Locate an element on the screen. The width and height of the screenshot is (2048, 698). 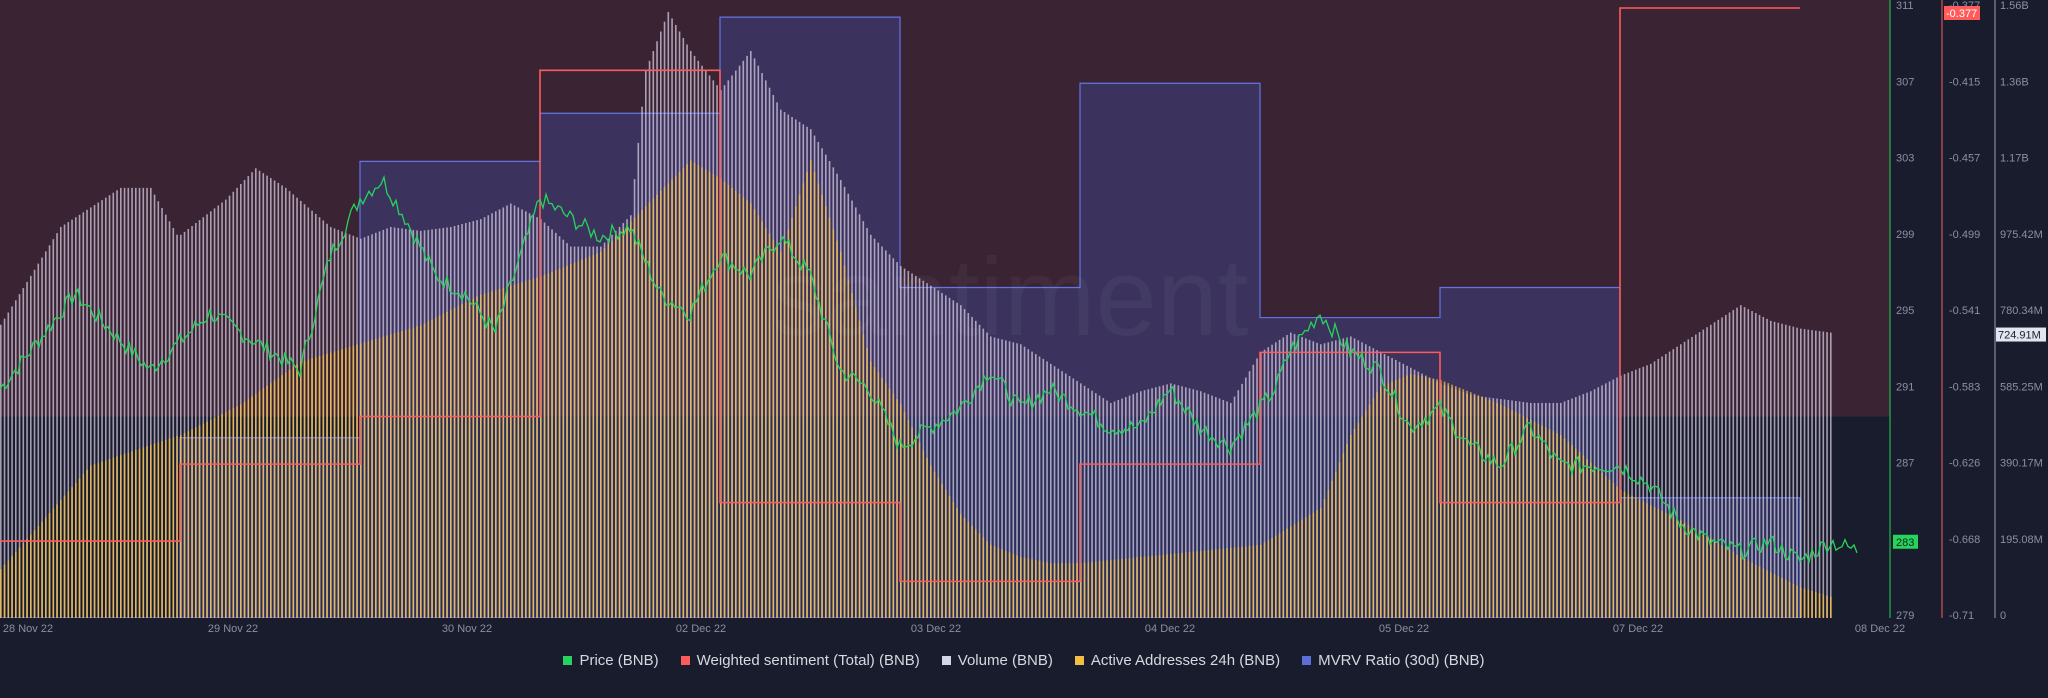
legend-item-mvrv: MVRV Ratio (30d) (BNB) is located at coordinates (1393, 660).